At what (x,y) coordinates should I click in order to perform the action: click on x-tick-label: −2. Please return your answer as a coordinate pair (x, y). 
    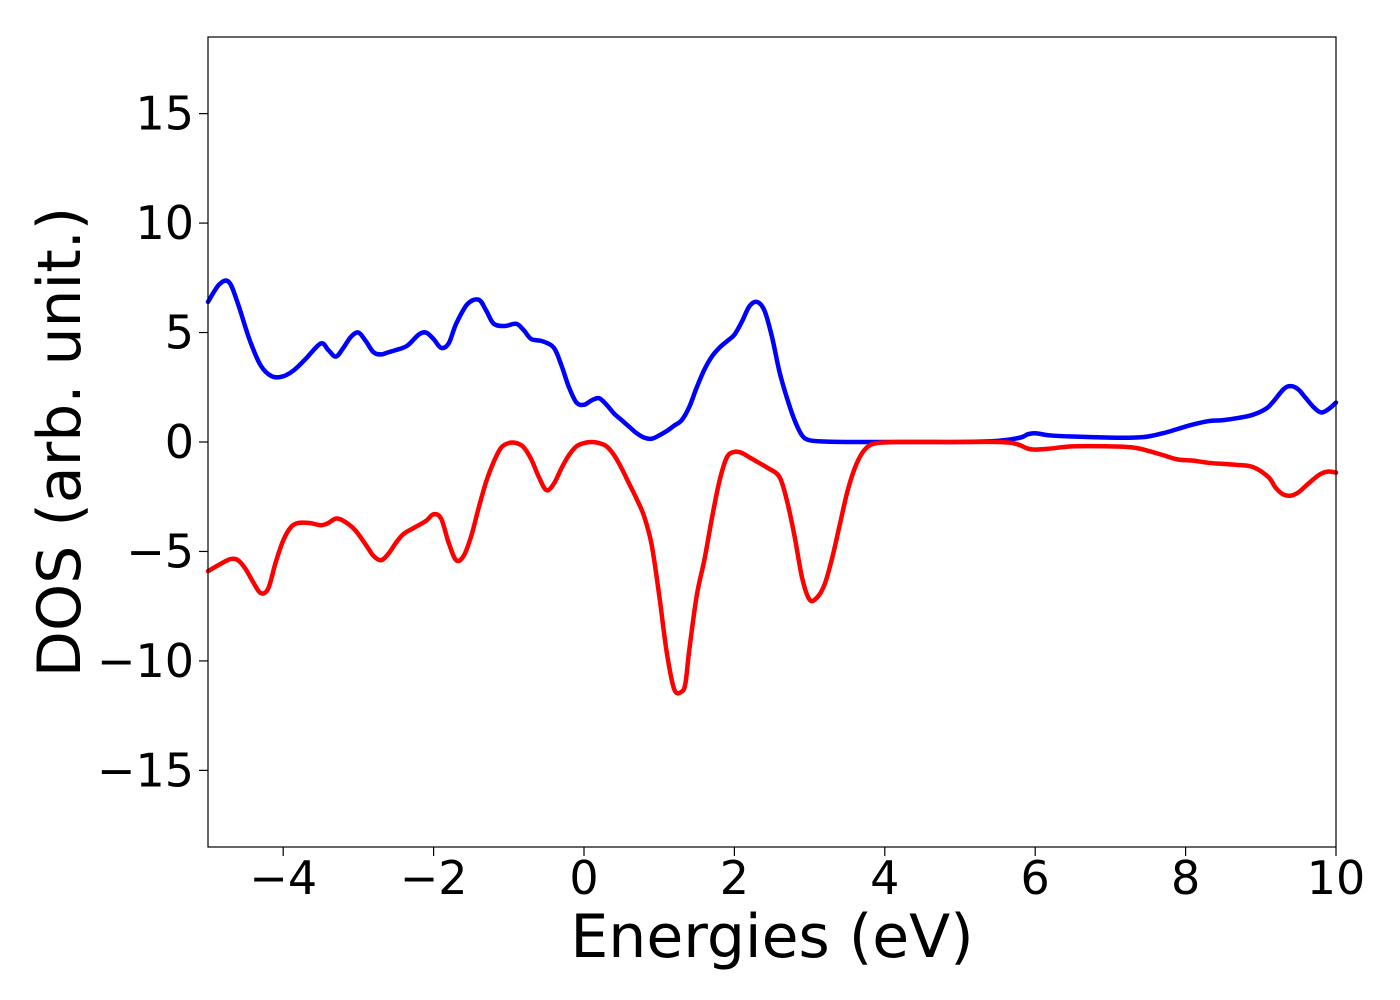
    Looking at the image, I should click on (434, 878).